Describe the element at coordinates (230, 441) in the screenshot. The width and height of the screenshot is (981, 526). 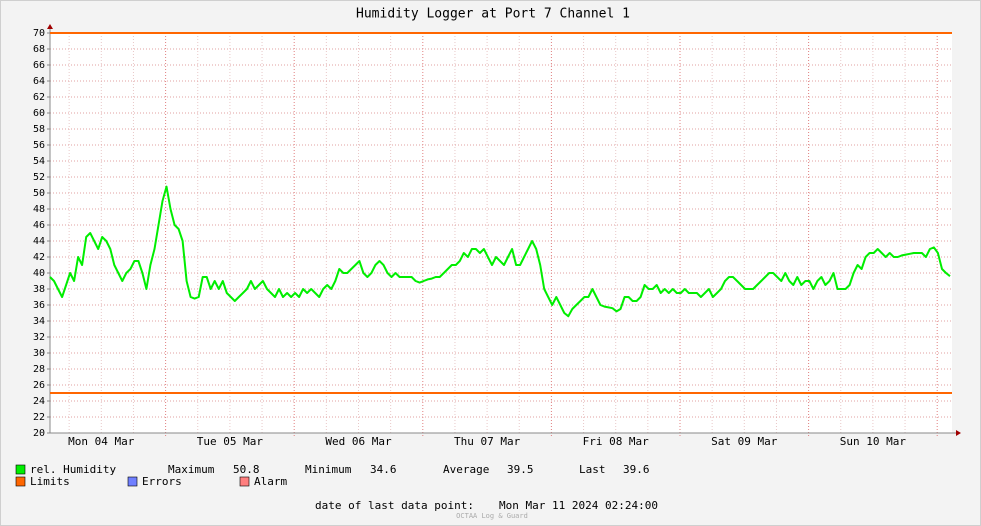
I see `x-tick-label: Tue 05 Mar` at that location.